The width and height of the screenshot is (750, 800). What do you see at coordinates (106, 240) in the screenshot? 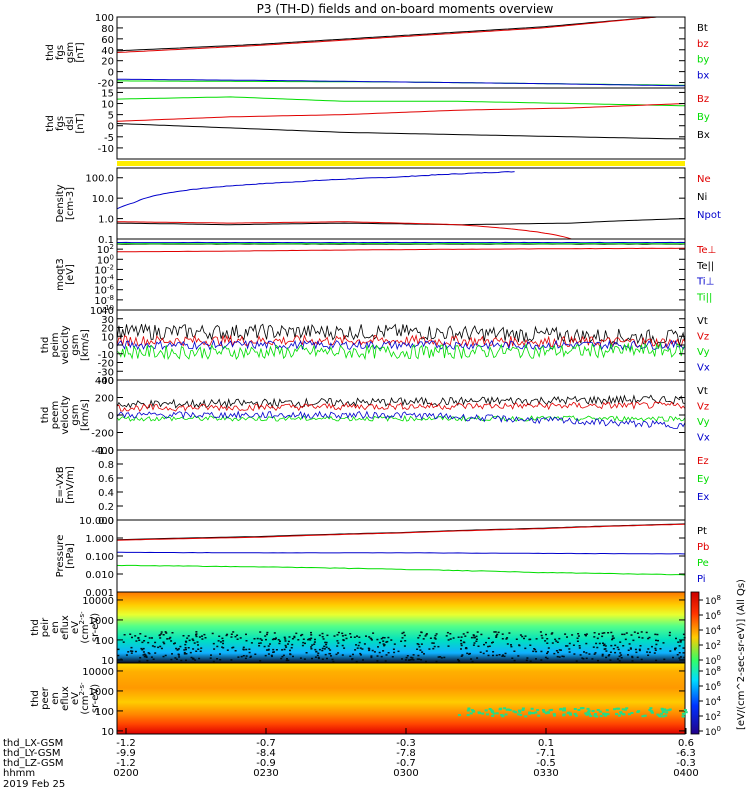
I see `density-tick-label: 0.1` at bounding box center [106, 240].